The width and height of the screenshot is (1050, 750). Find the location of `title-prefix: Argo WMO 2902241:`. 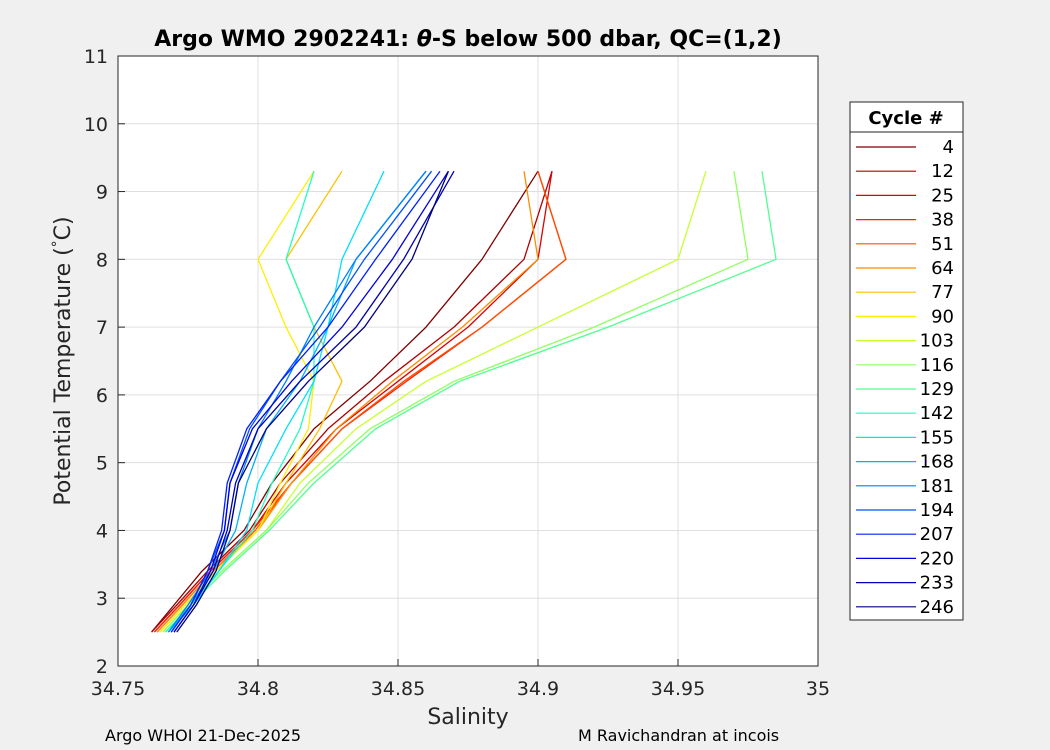

title-prefix: Argo WMO 2902241: is located at coordinates (285, 39).